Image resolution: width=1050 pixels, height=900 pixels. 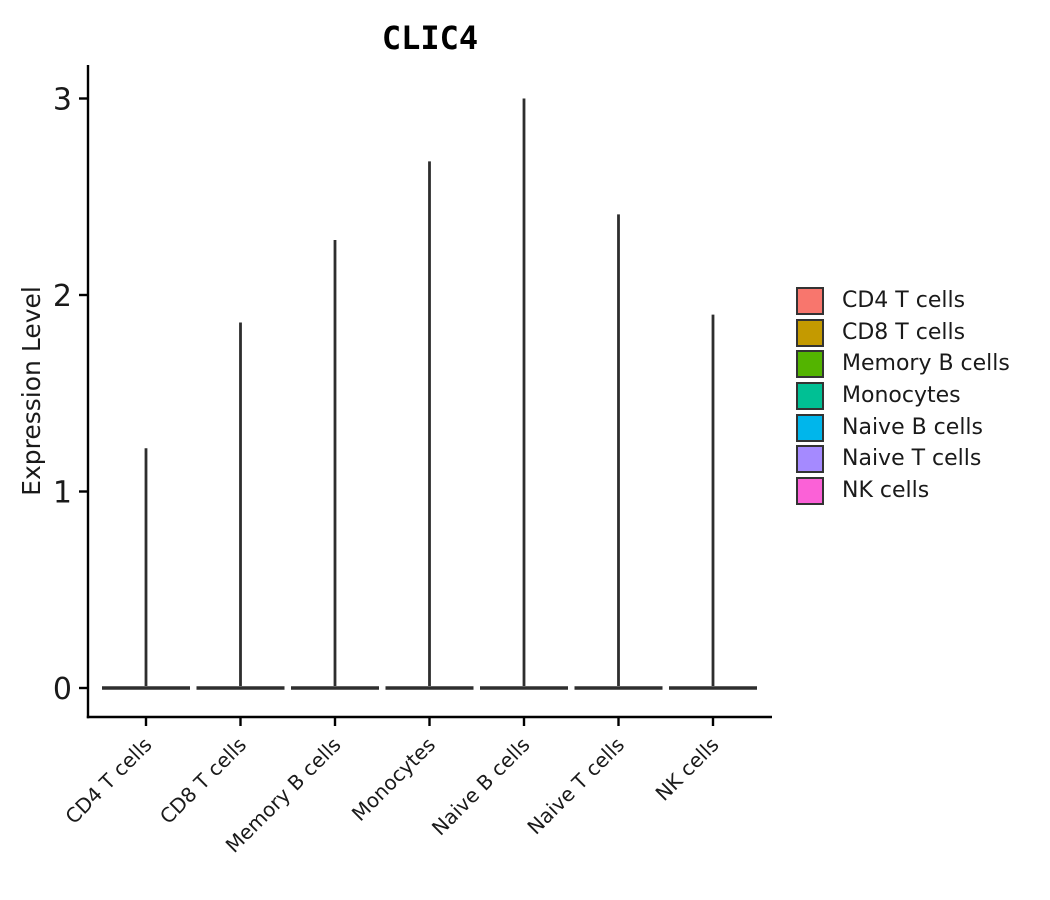 I want to click on y-tick-label: 1, so click(x=62, y=493).